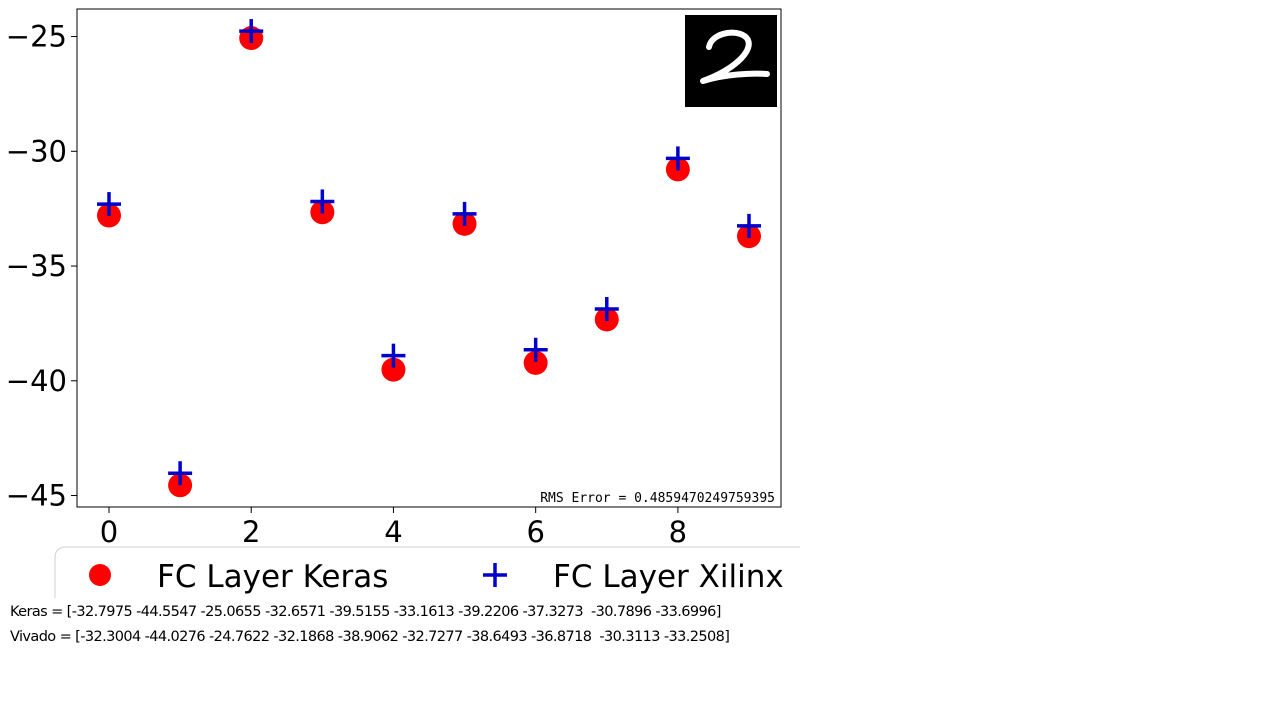 This screenshot has height=720, width=1280. I want to click on y-tick-label: −45, so click(36, 496).